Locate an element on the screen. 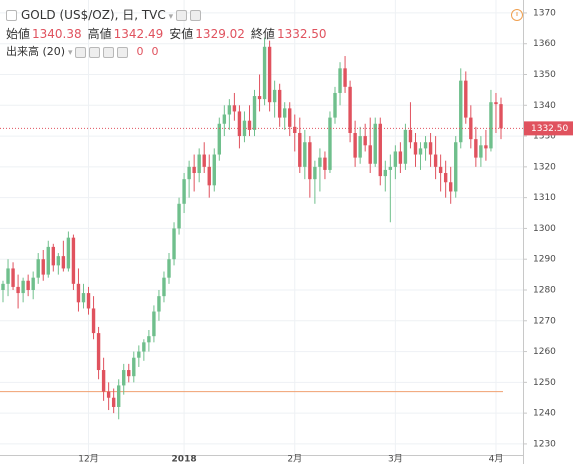 This screenshot has height=464, width=573. ohlc-value: 1342.49 is located at coordinates (138, 34).